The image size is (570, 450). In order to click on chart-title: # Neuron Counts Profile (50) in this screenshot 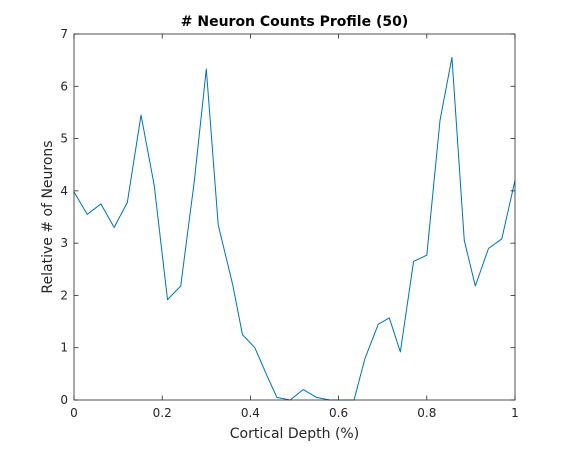, I will do `click(294, 22)`.